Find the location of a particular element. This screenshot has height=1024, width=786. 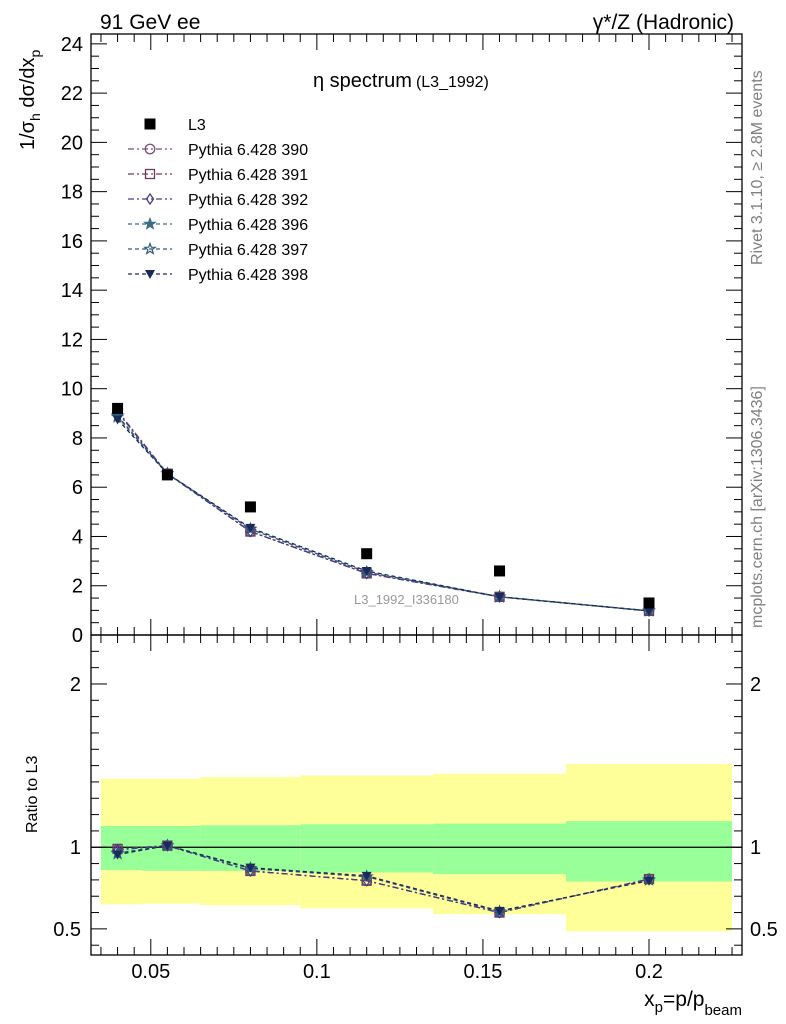

ytick-label: 16 is located at coordinates (72, 242).